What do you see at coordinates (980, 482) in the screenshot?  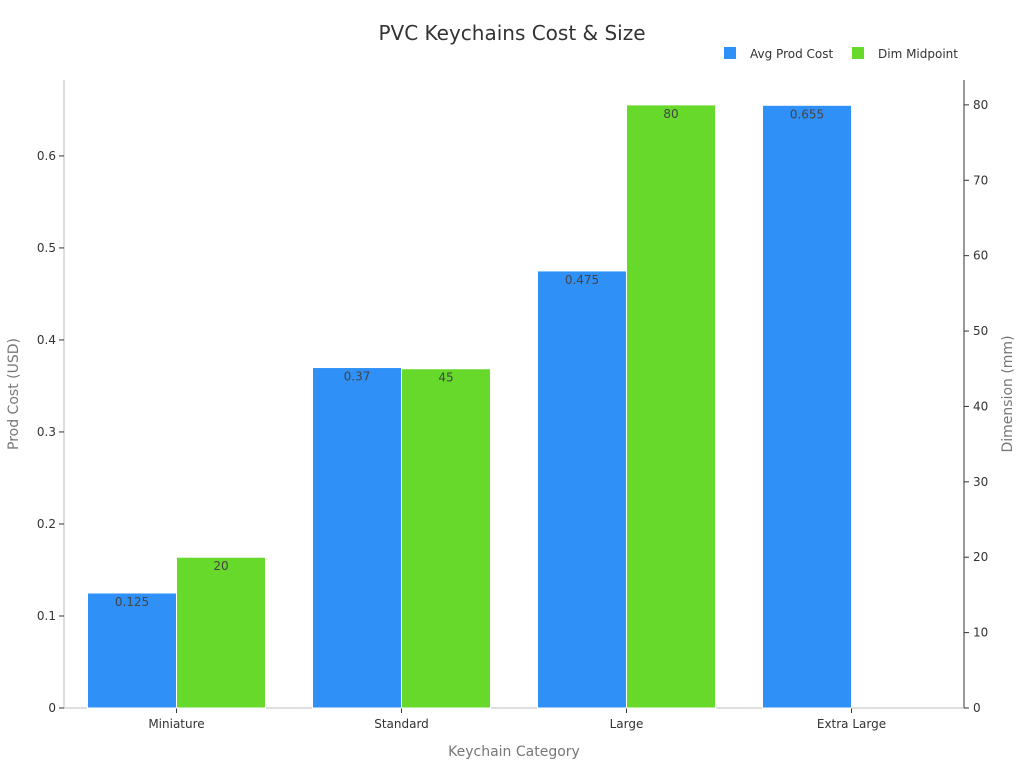 I see `y2-tick-label: 30` at bounding box center [980, 482].